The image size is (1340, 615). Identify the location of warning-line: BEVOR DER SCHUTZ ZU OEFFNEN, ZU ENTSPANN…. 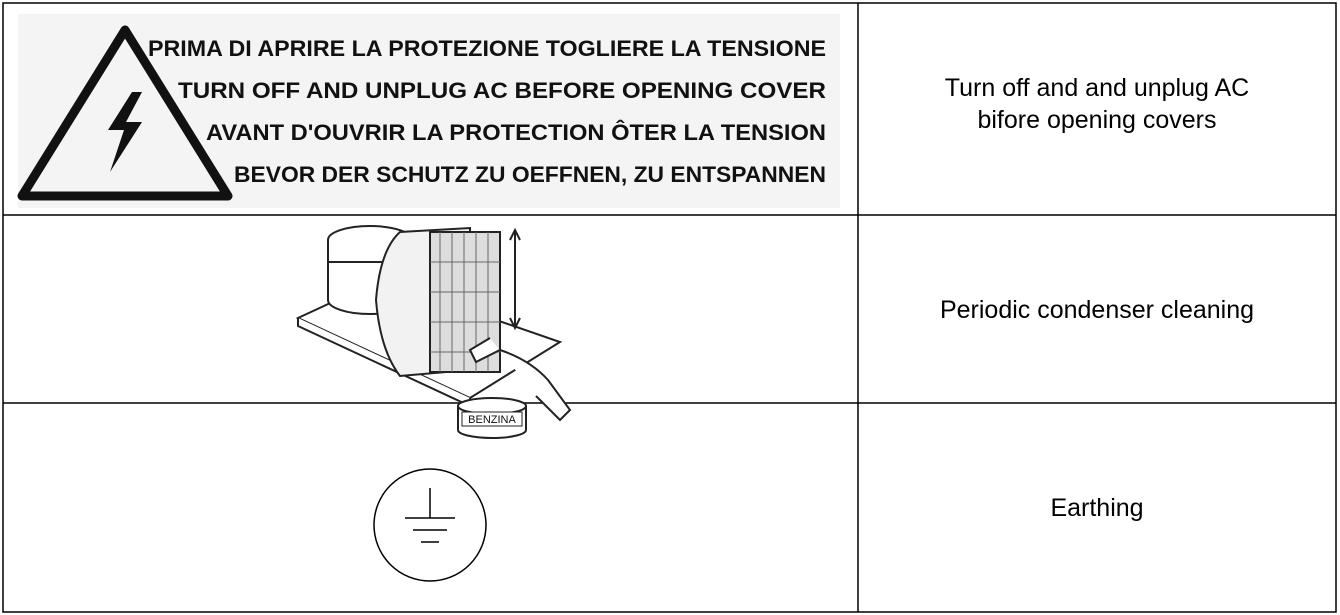
(530, 174).